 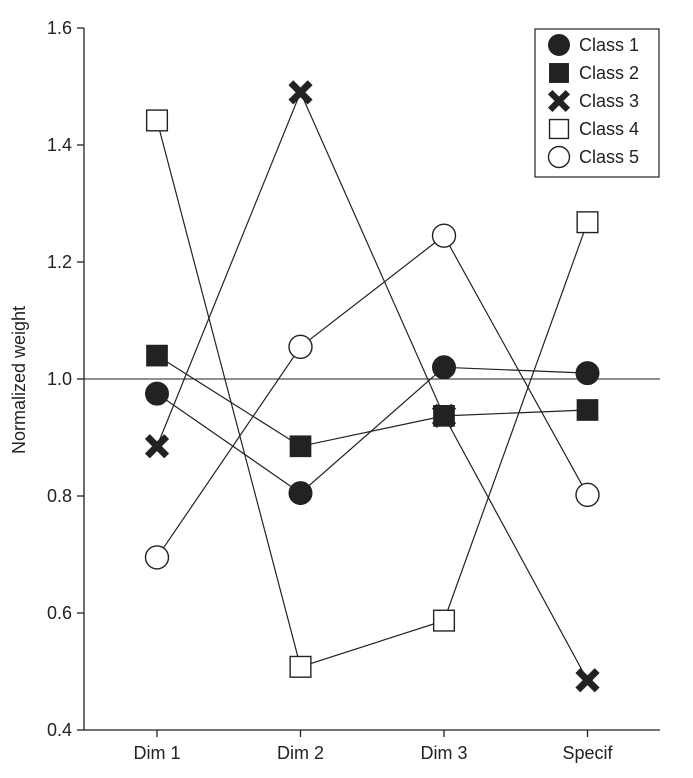 What do you see at coordinates (59, 613) in the screenshot?
I see `y-tick-label: 0.6` at bounding box center [59, 613].